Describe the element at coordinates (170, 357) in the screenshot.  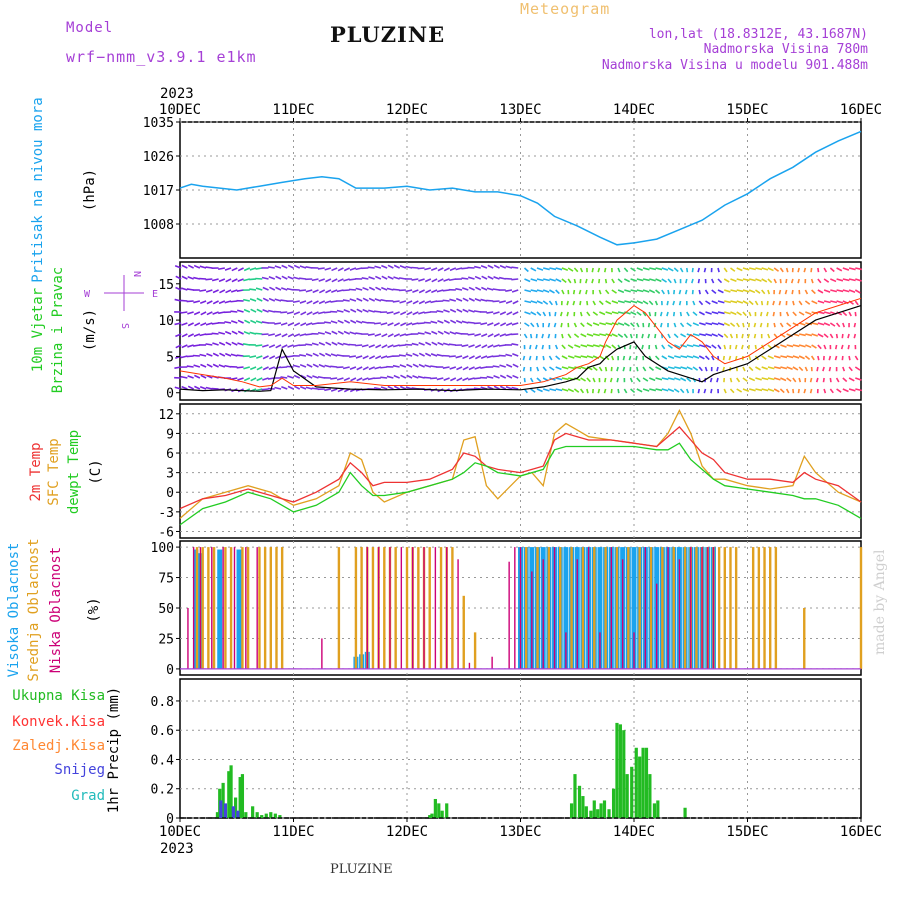
I see `y-tick-label: 5` at that location.